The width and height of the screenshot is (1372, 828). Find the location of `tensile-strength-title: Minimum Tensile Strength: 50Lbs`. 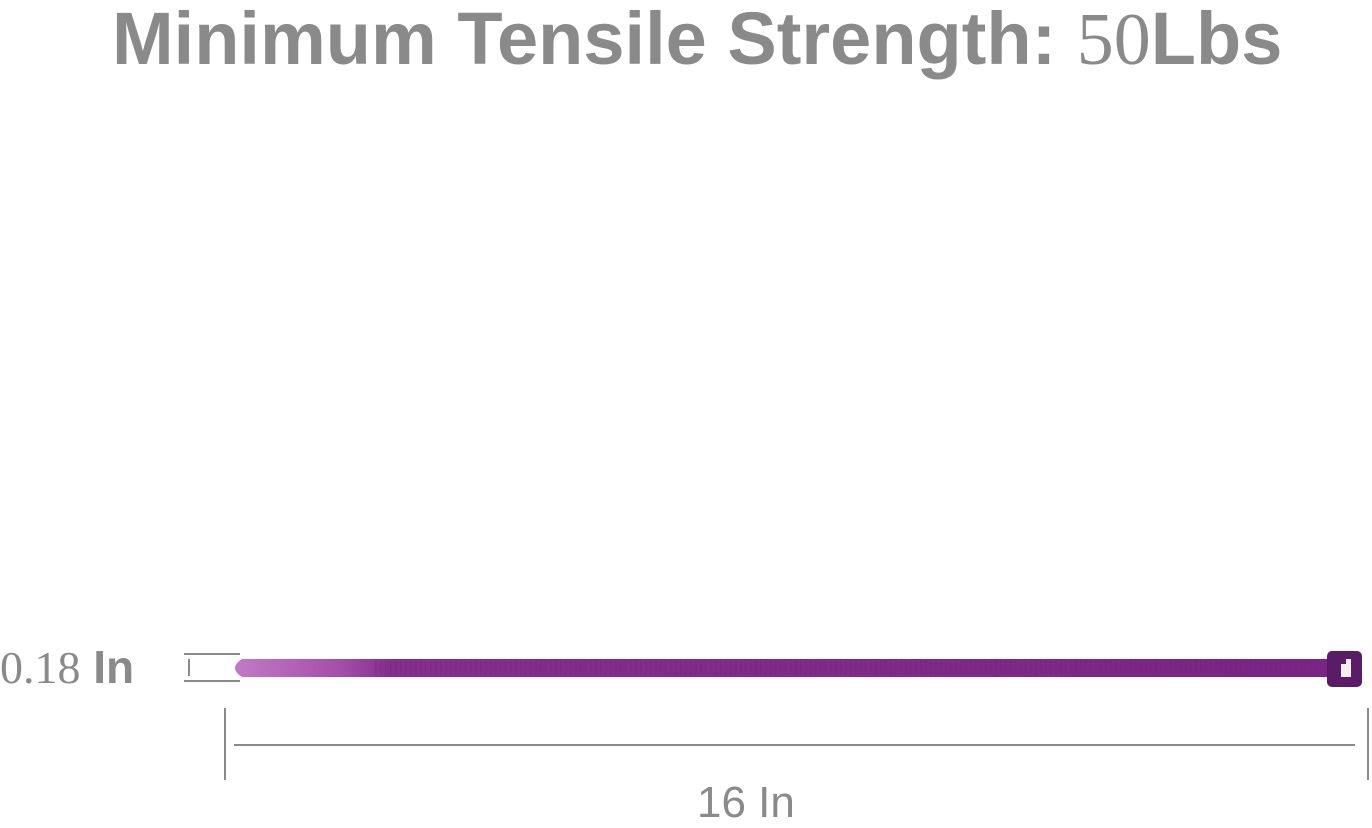

tensile-strength-title: Minimum Tensile Strength: 50Lbs is located at coordinates (697, 41).